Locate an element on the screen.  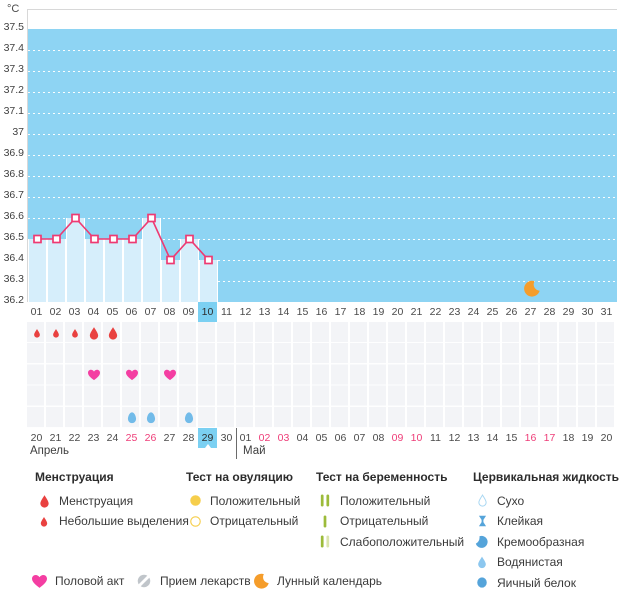
test-positive-icon is located at coordinates (325, 500).